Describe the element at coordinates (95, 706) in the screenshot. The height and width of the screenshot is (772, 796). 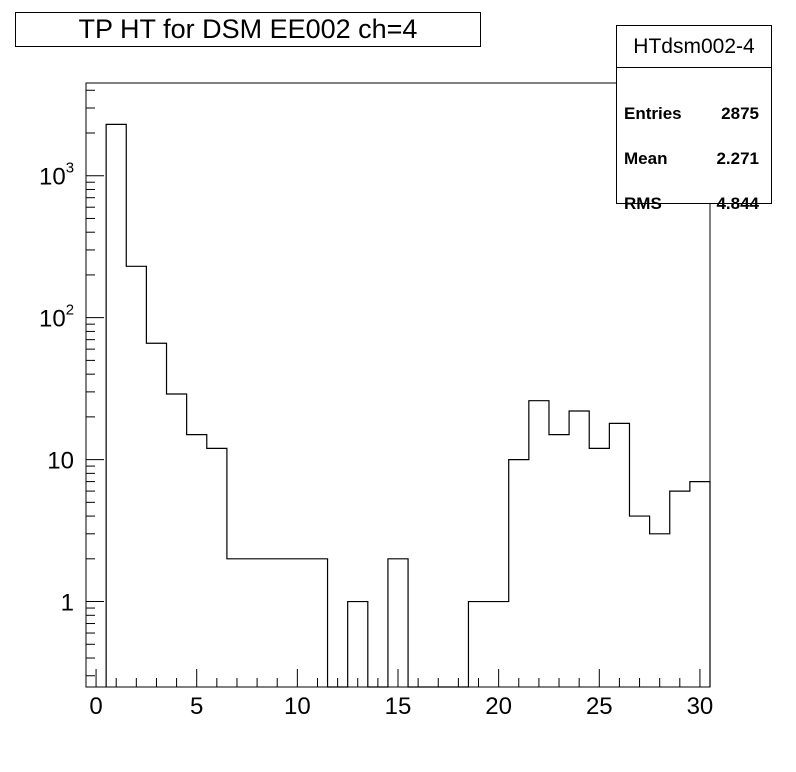
I see `x-tick-label: 0` at that location.